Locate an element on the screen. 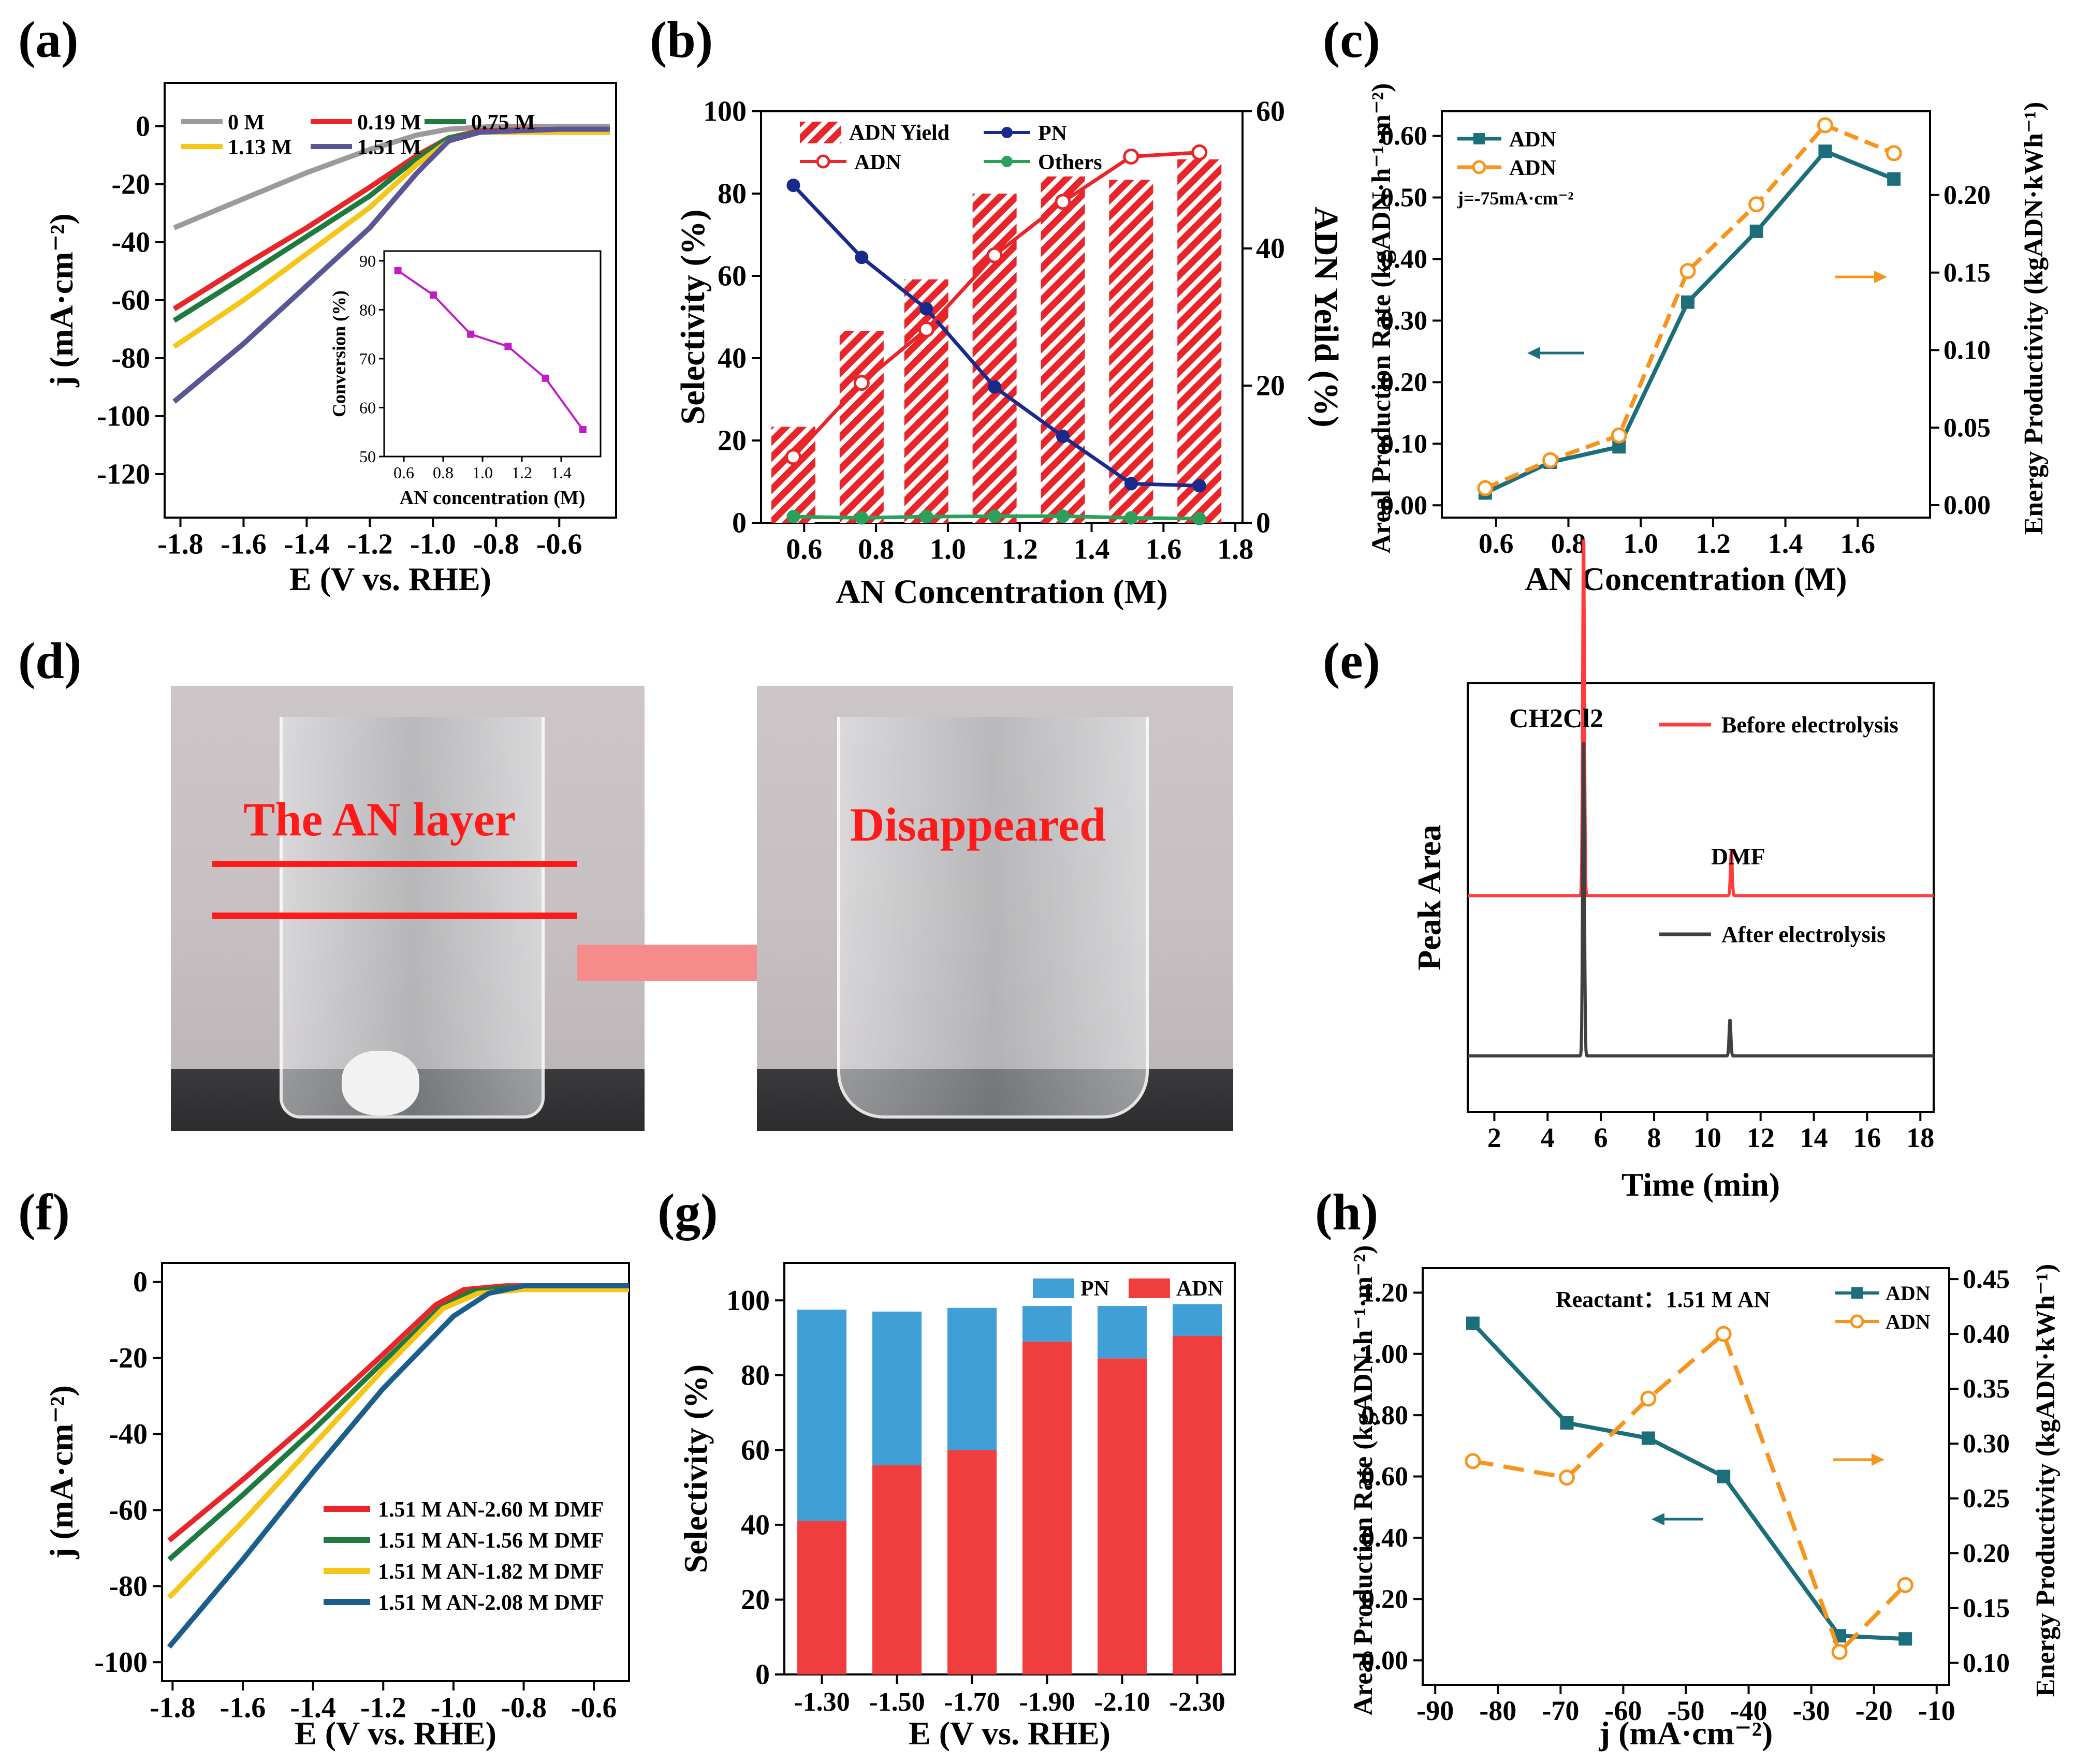 Image resolution: width=2075 pixels, height=1764 pixels. c-legend-label: ADN is located at coordinates (1532, 140).